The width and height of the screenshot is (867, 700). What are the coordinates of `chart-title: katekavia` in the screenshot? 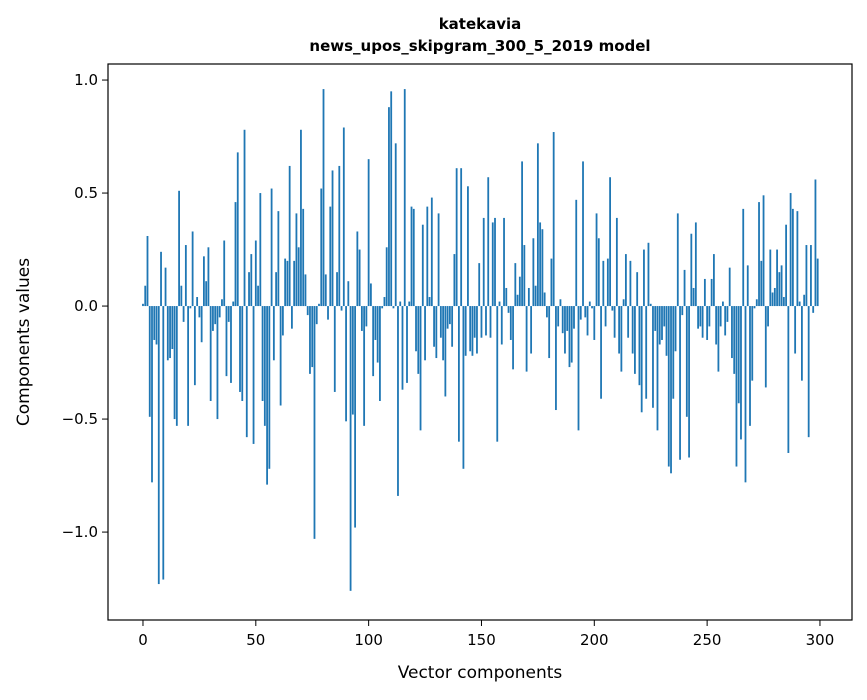 It's located at (480, 24).